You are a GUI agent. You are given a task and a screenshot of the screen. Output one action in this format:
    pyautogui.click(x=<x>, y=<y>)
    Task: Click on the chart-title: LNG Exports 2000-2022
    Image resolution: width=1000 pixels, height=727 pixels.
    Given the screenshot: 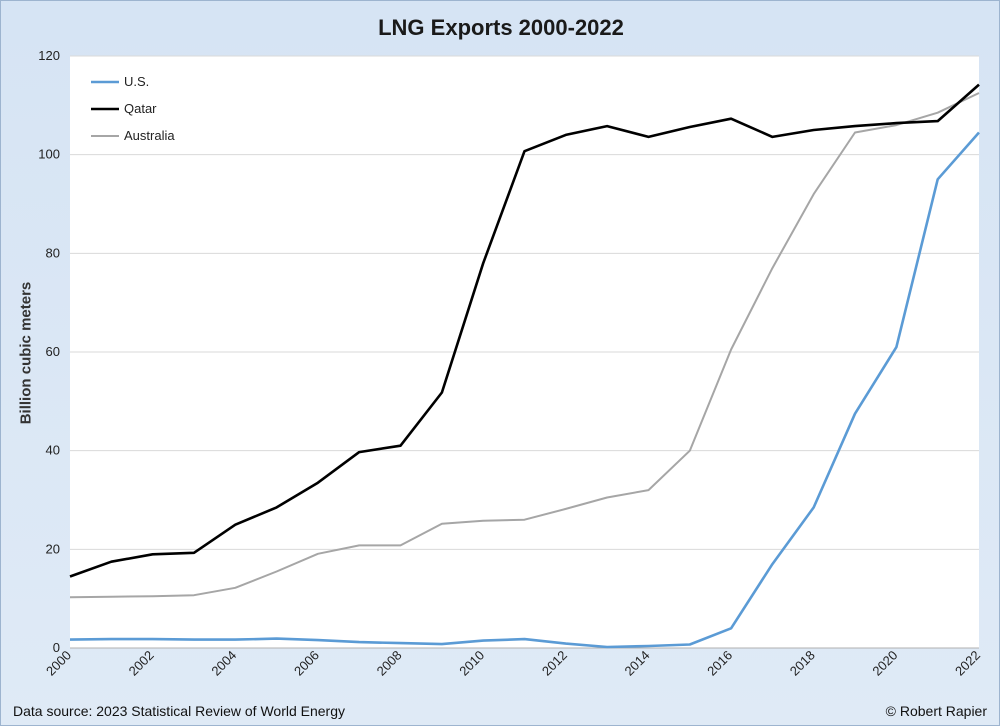 What is the action you would take?
    pyautogui.click(x=501, y=27)
    